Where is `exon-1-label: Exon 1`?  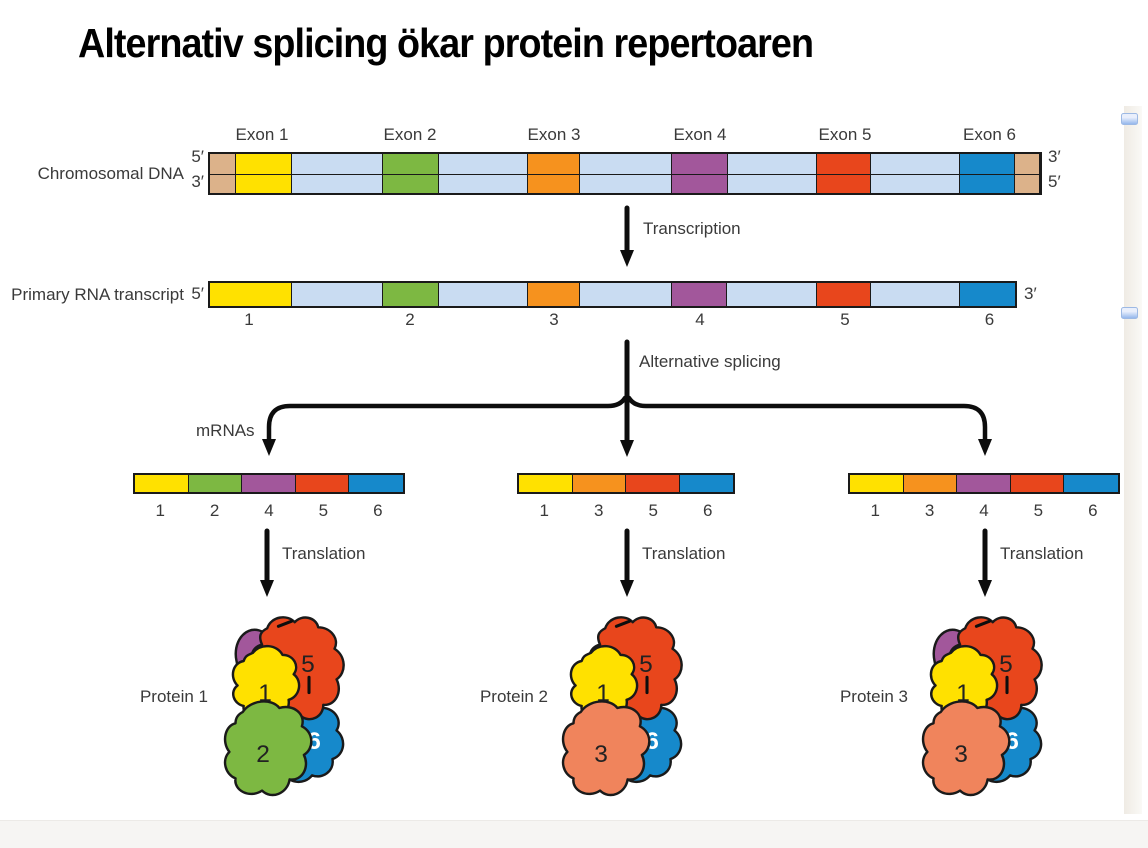
exon-1-label: Exon 1 is located at coordinates (262, 134).